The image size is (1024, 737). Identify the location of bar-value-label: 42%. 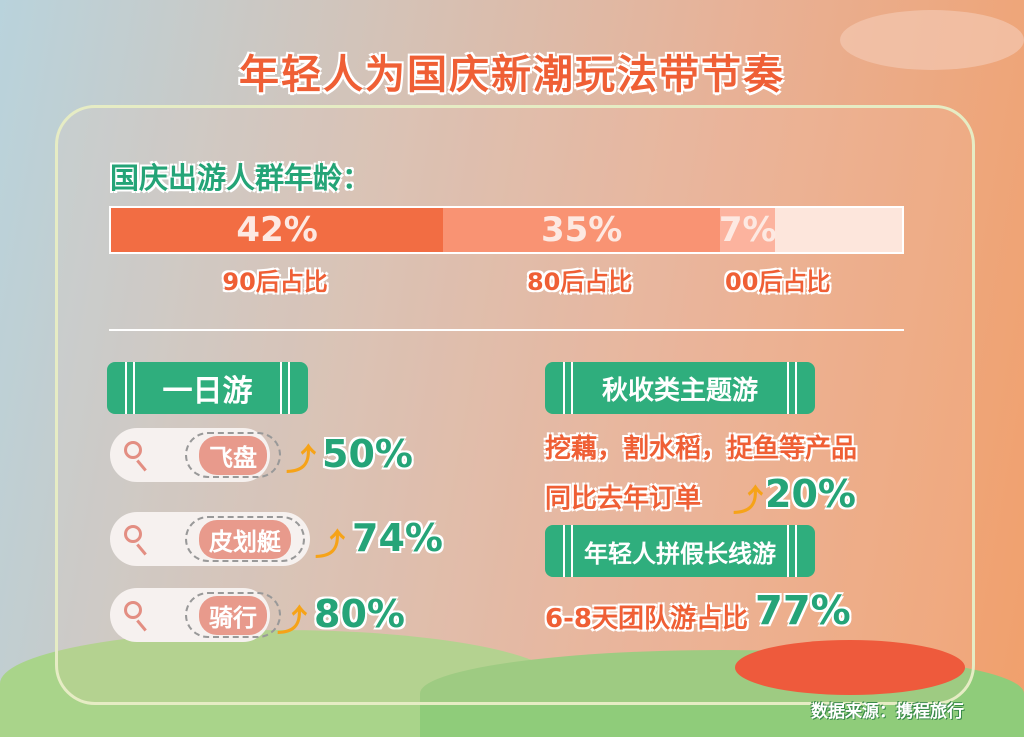
(277, 230).